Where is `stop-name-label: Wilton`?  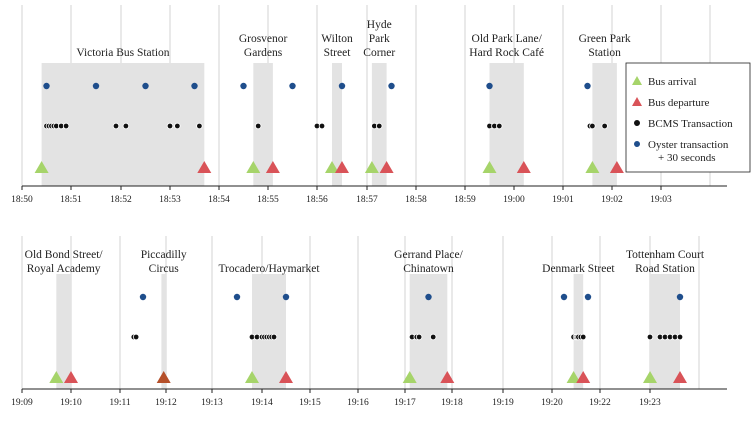
stop-name-label: Wilton is located at coordinates (337, 39).